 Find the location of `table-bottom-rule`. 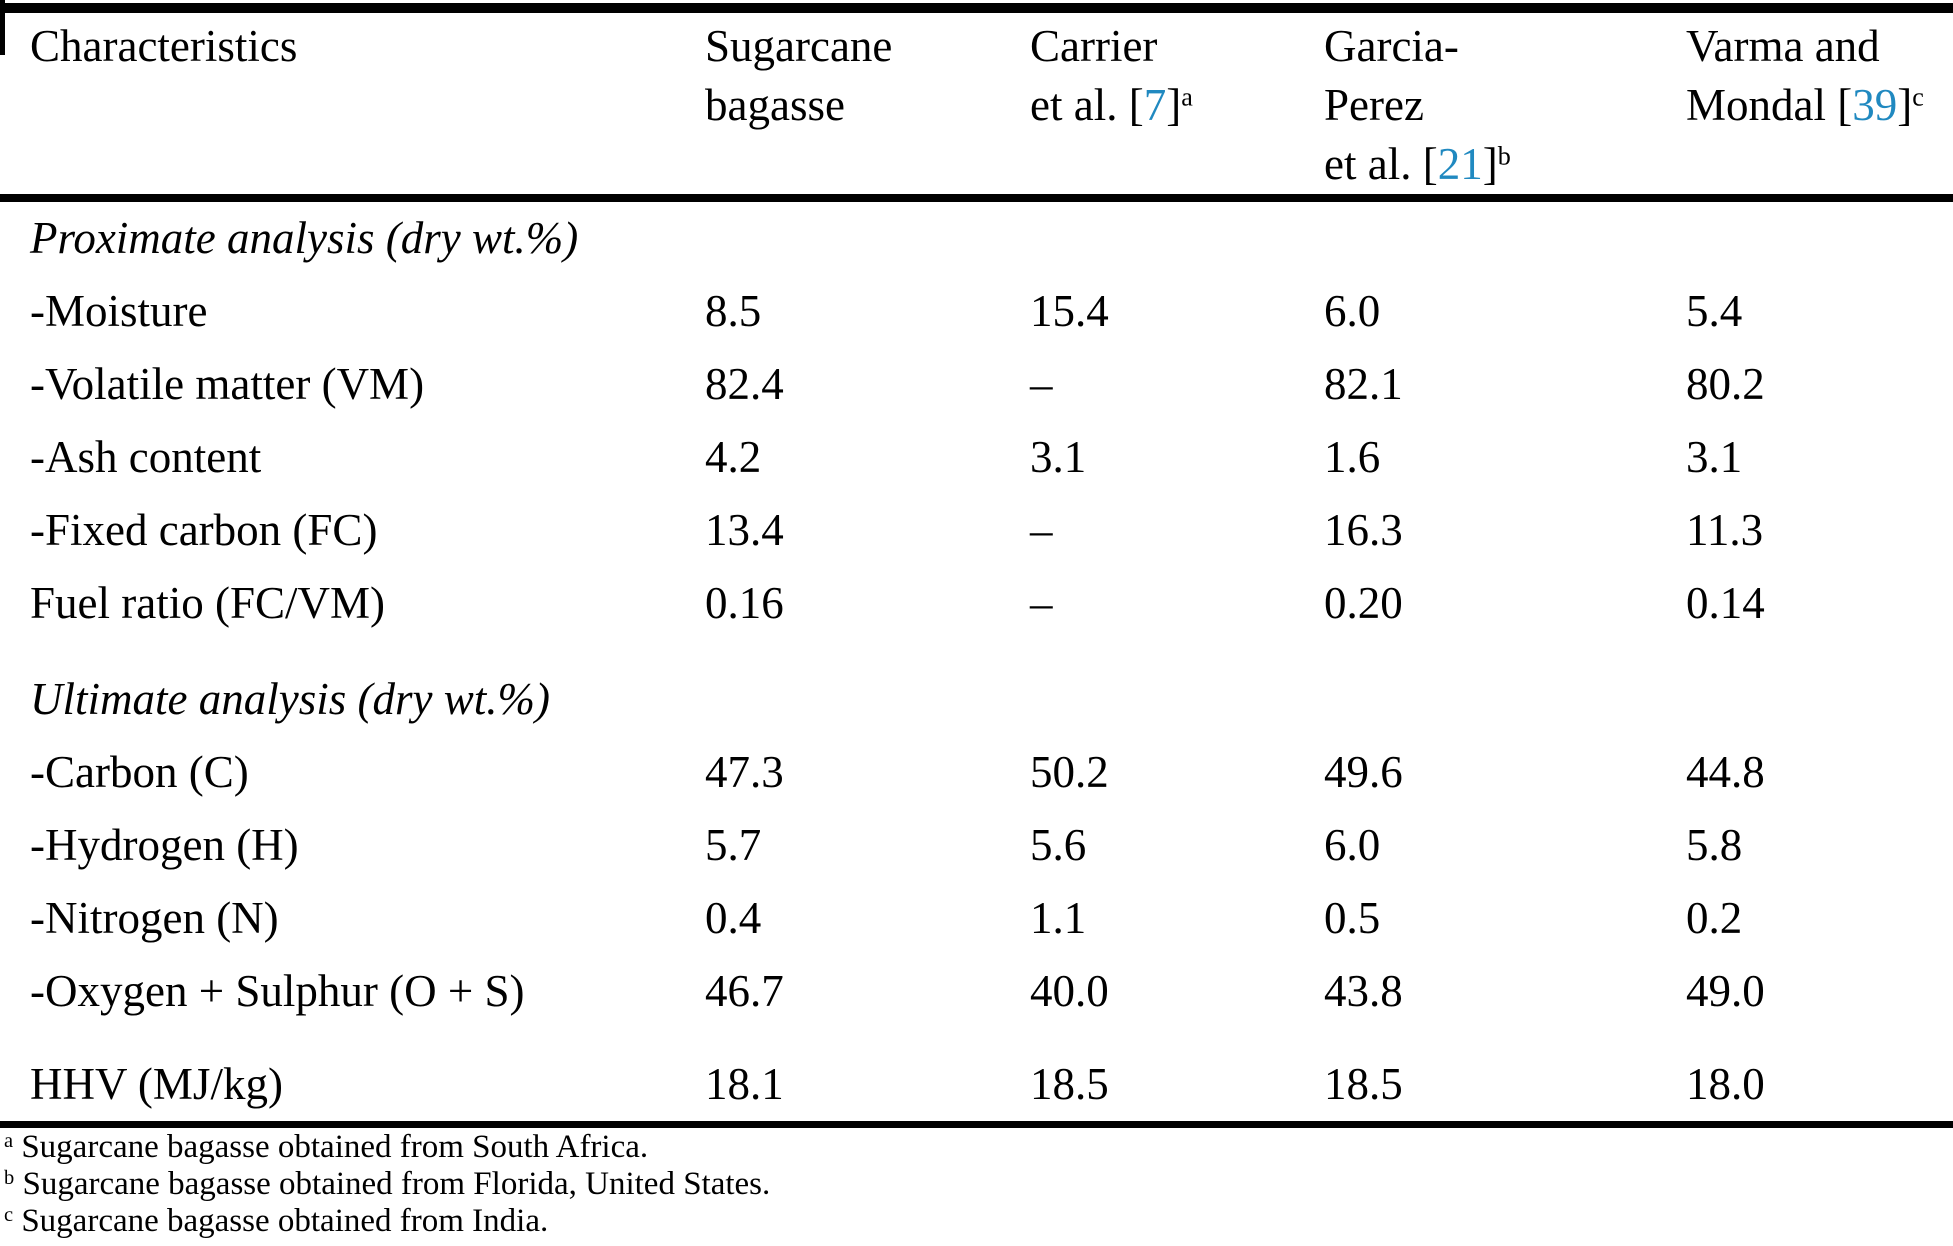

table-bottom-rule is located at coordinates (976, 1124).